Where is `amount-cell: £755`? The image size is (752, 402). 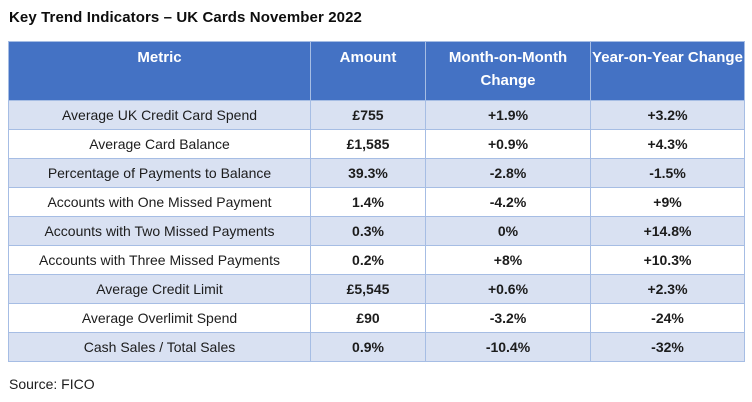
amount-cell: £755 is located at coordinates (368, 115).